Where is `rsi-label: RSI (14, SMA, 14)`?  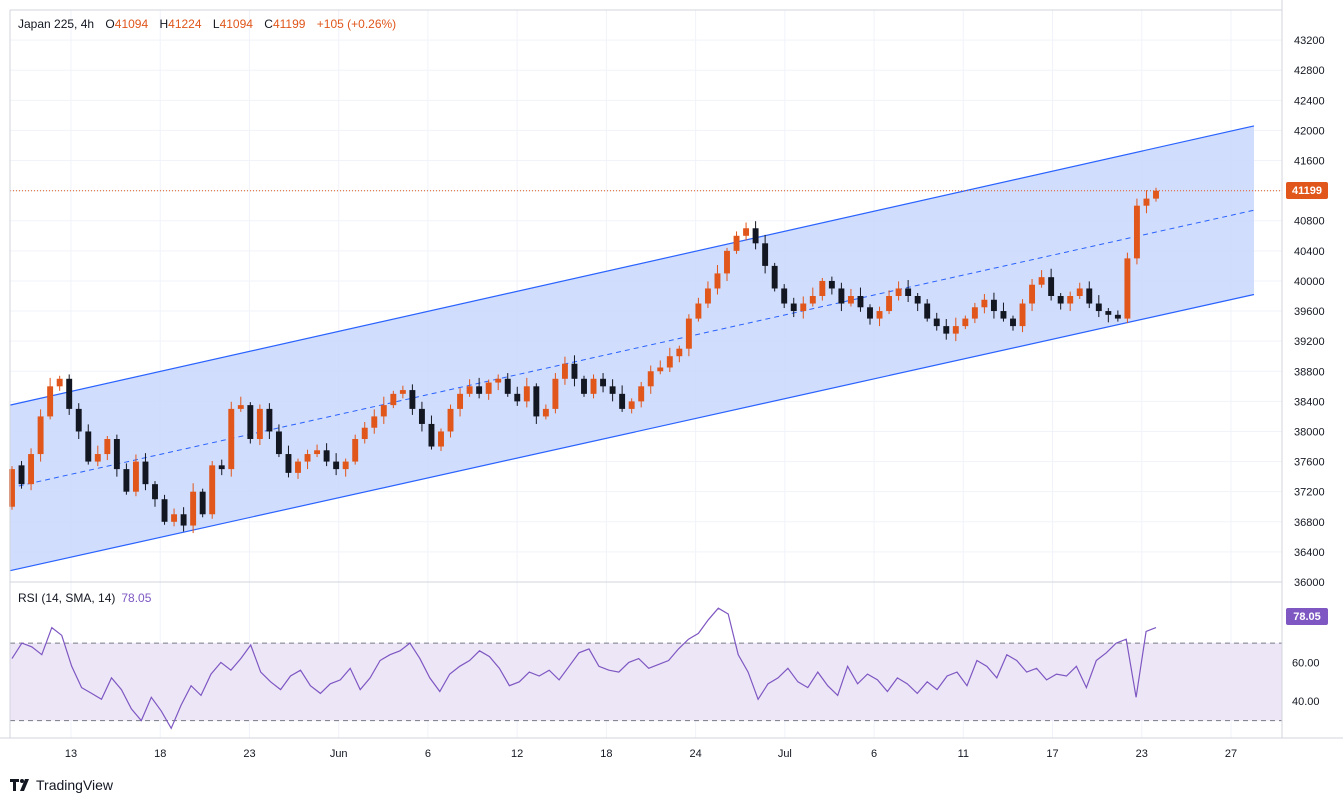 rsi-label: RSI (14, SMA, 14) is located at coordinates (67, 598).